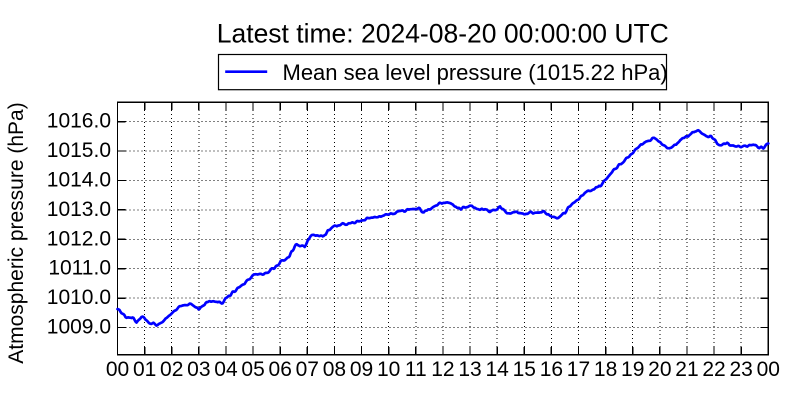 The width and height of the screenshot is (800, 400). What do you see at coordinates (416, 369) in the screenshot?
I see `svg-text: 11` at bounding box center [416, 369].